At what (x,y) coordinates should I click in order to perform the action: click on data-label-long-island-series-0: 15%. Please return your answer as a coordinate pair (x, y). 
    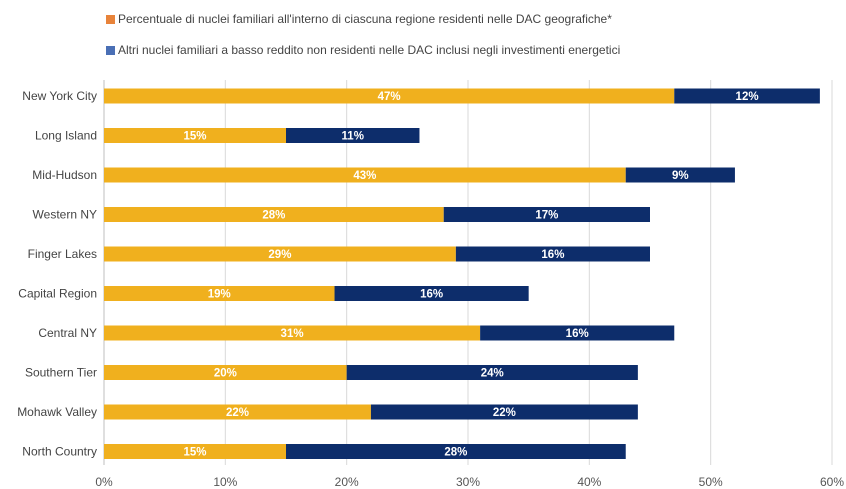
    Looking at the image, I should click on (194, 137).